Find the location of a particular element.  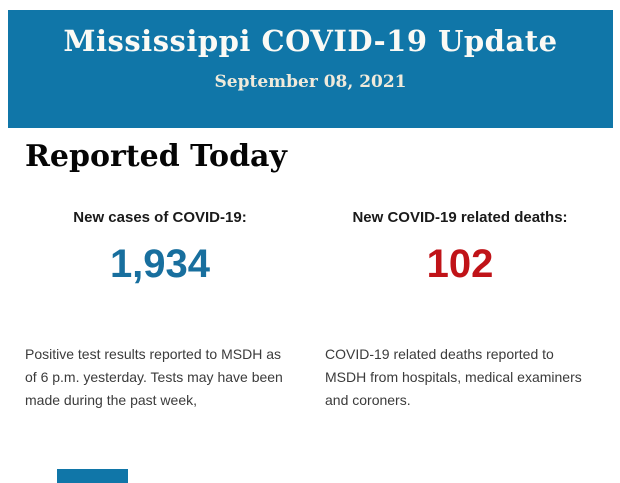

new-deaths-value: 102 is located at coordinates (460, 264).